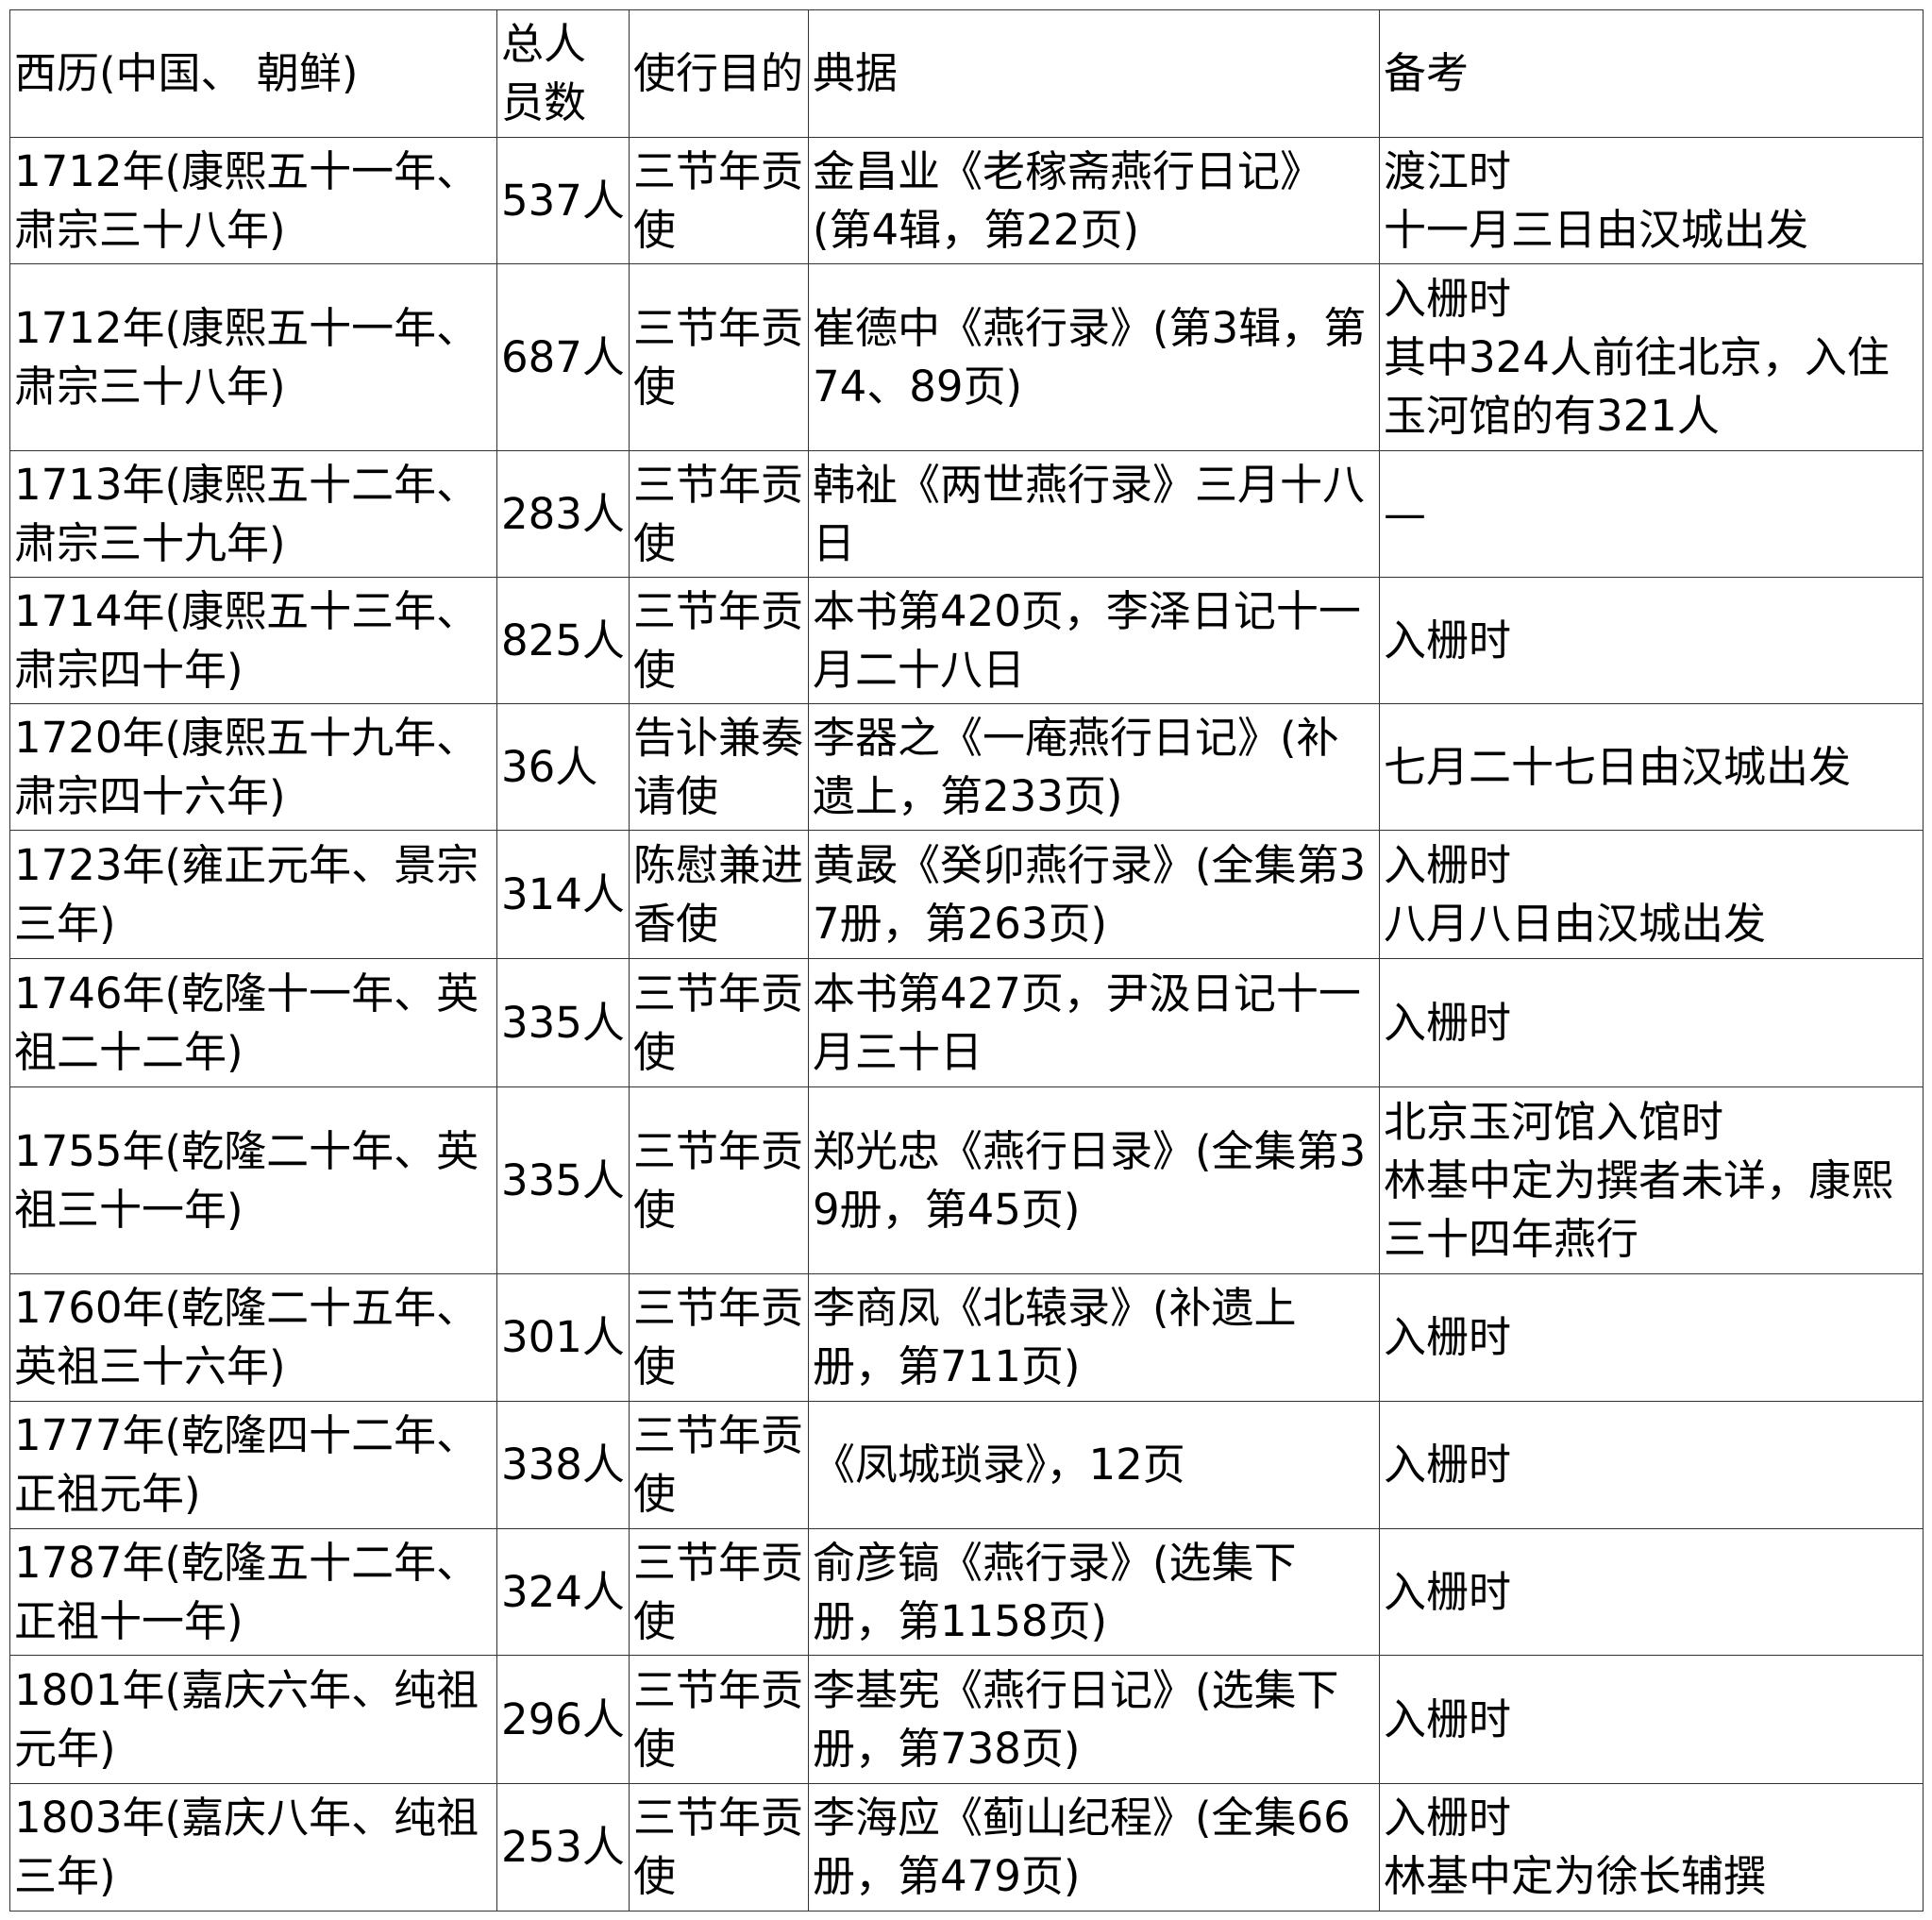 The image size is (1932, 1920). I want to click on cell-purpose: 陈慰兼进香使, so click(719, 894).